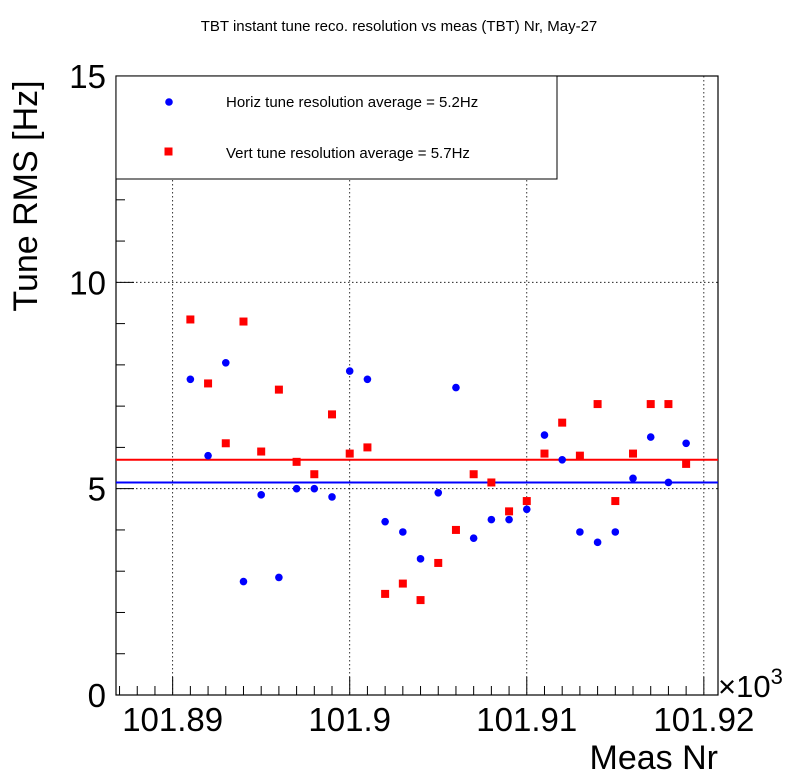 This screenshot has height=774, width=798. I want to click on y-tick-label: 0, so click(97, 695).